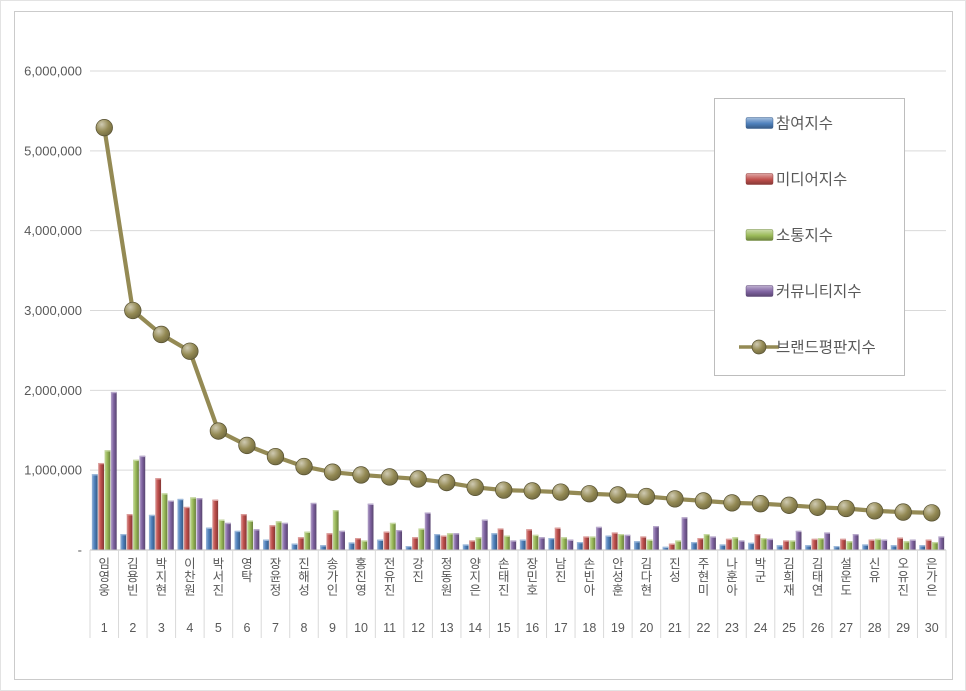 The width and height of the screenshot is (966, 691). What do you see at coordinates (804, 124) in the screenshot?
I see `legend-label: 참여지수` at bounding box center [804, 124].